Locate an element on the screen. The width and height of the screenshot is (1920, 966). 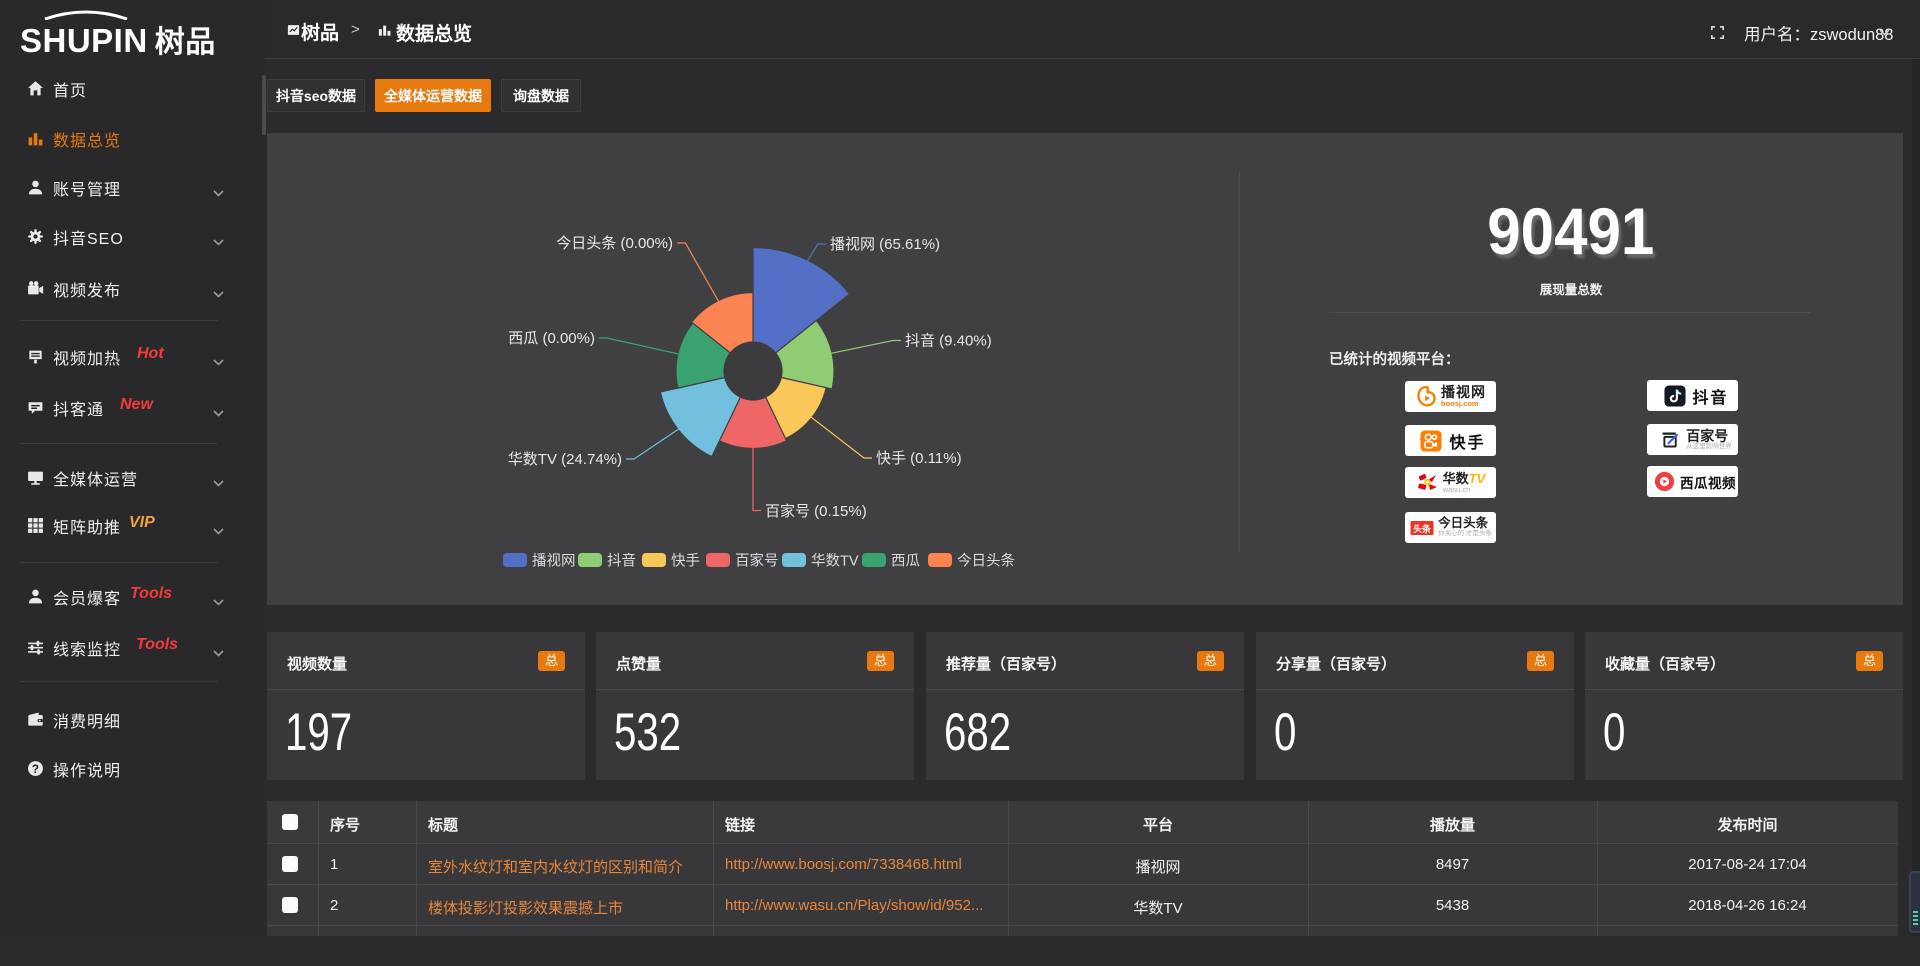
svg-text: 百家号 is located at coordinates (757, 561).